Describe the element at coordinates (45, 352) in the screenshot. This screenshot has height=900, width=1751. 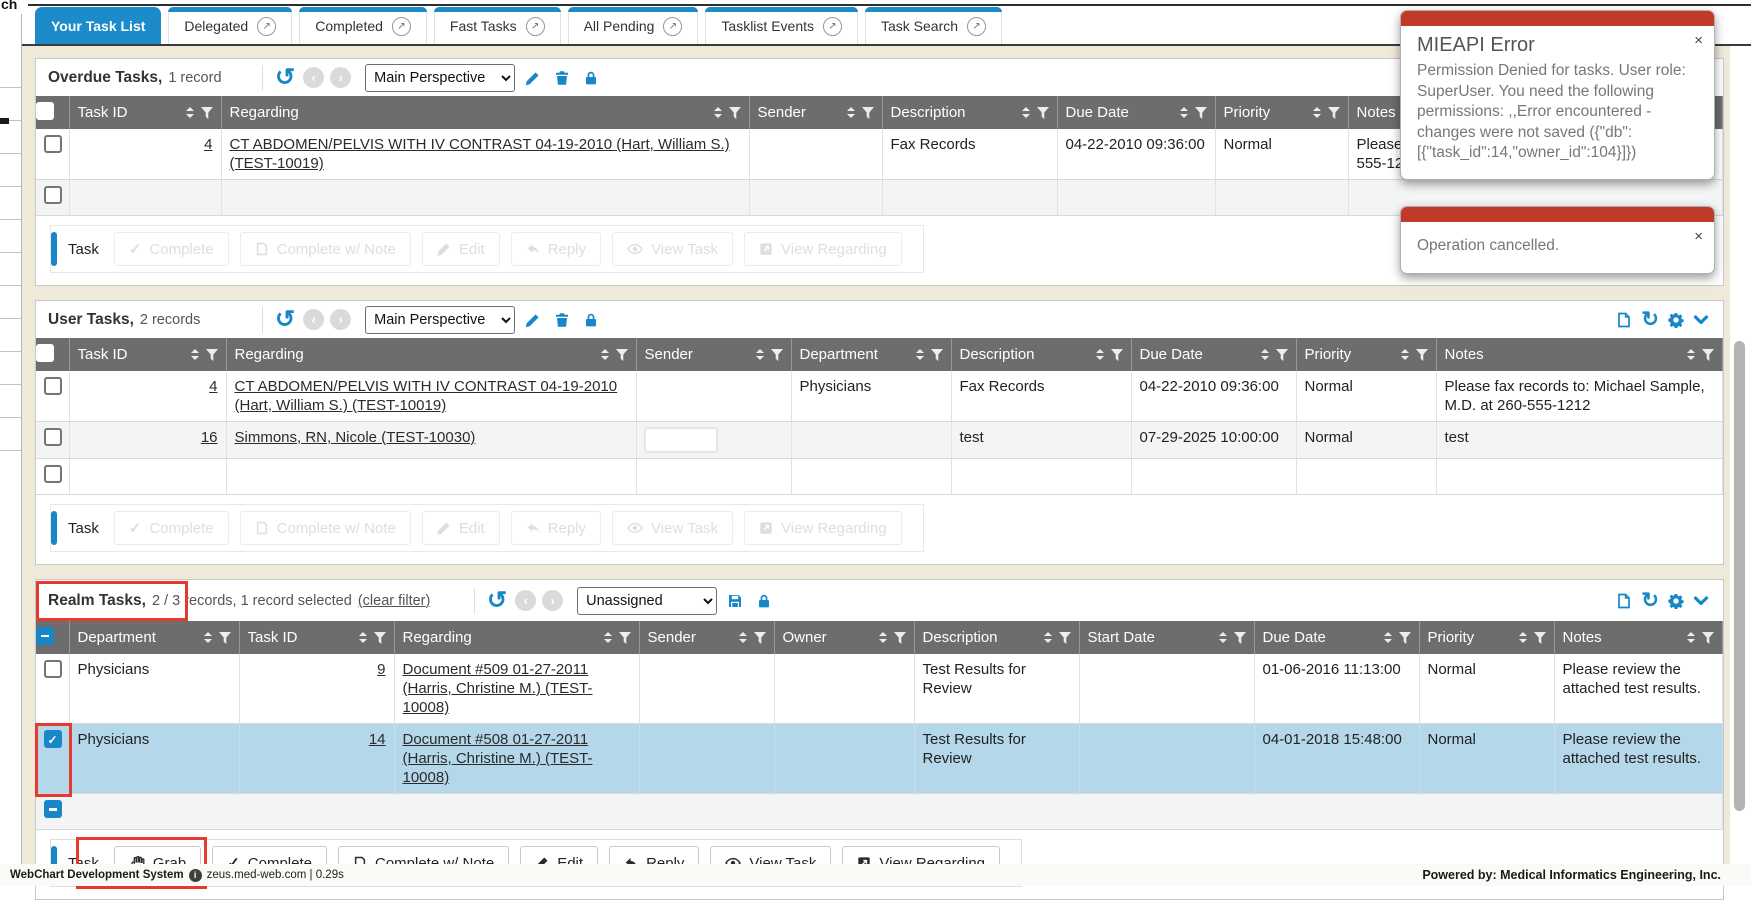
I see `select-all-checkbox` at that location.